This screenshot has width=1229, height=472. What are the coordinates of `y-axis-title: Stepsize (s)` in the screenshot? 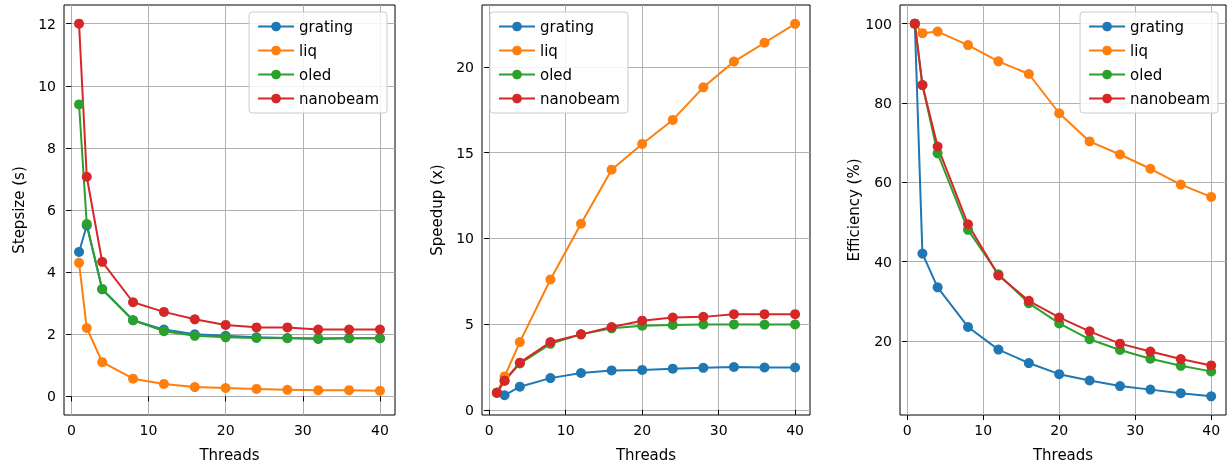 It's located at (18, 210).